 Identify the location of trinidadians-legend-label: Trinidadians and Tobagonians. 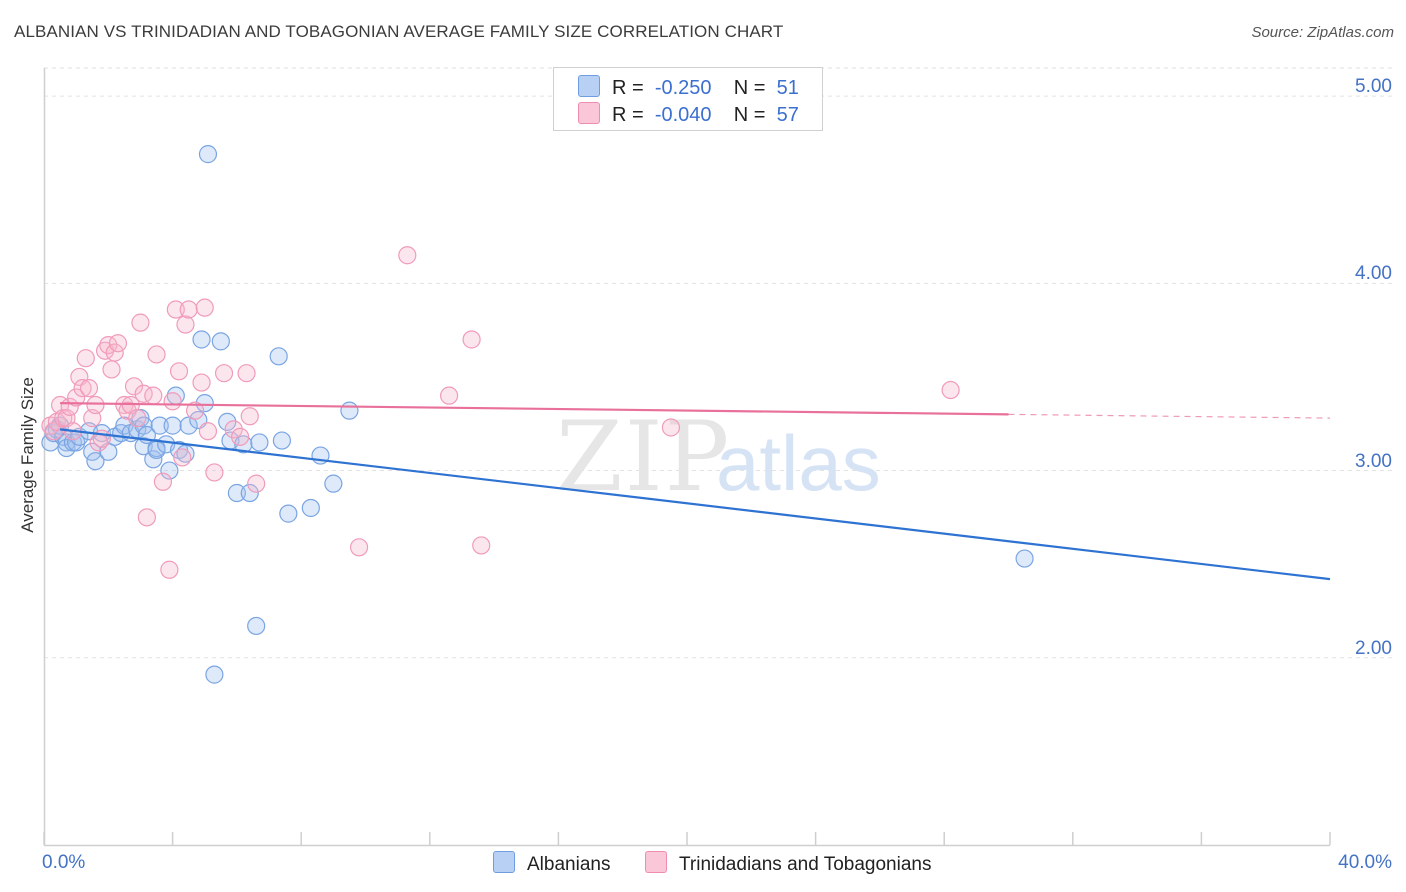
(805, 864).